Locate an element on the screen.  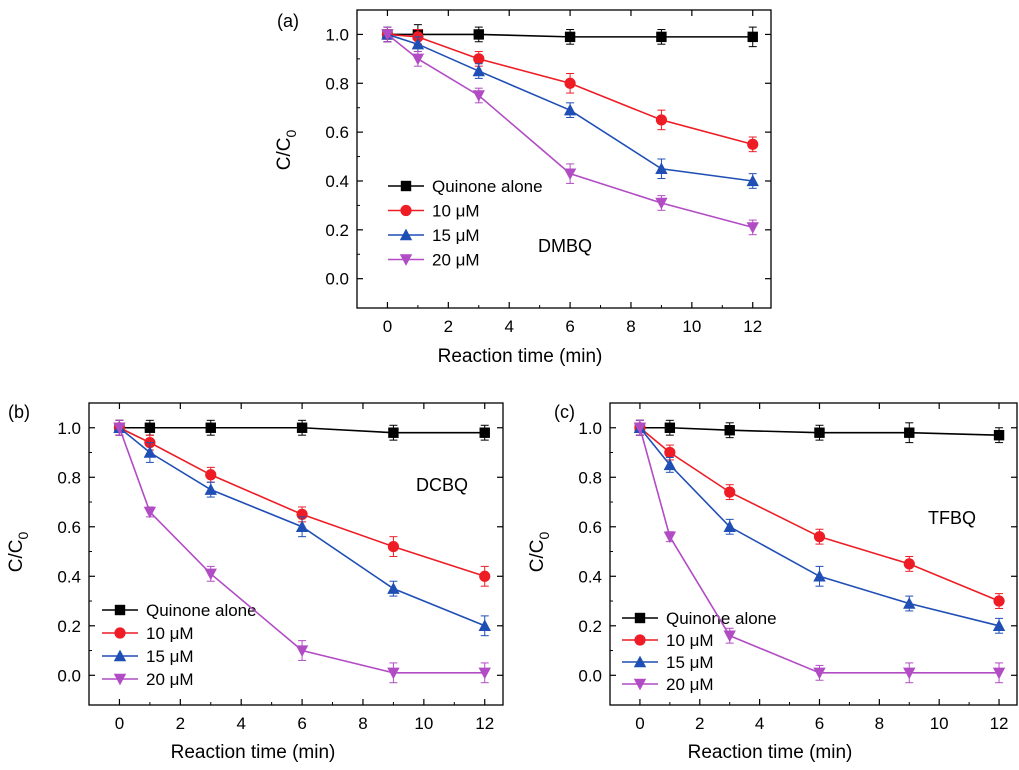
compound-annotation: DMBQ is located at coordinates (565, 246).